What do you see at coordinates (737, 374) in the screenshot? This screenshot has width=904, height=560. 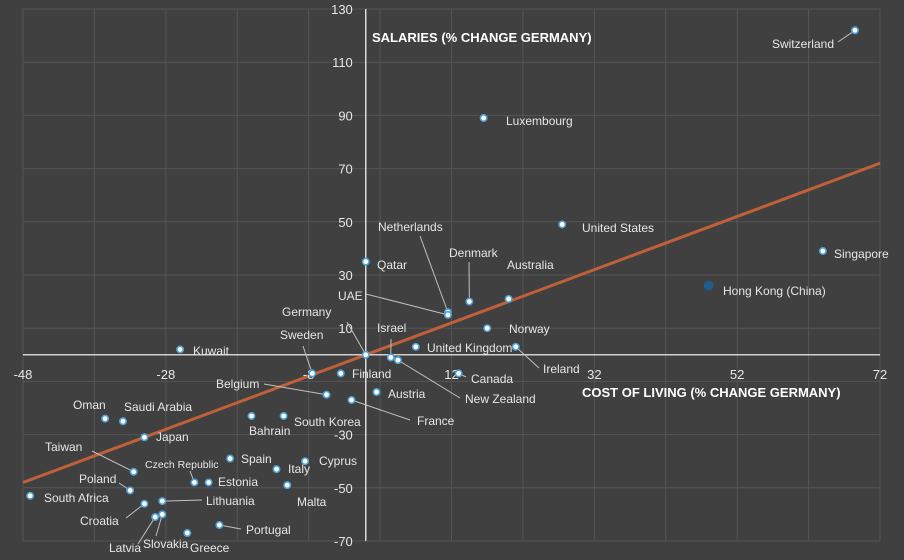 I see `x-tick-label: 52` at bounding box center [737, 374].